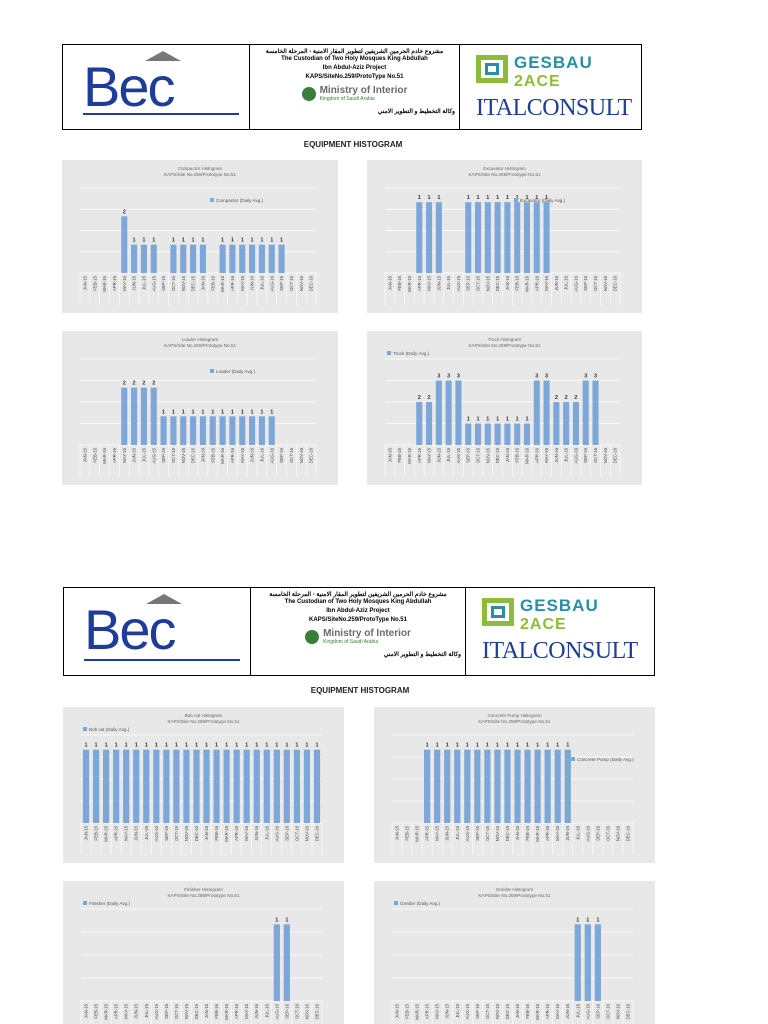  Describe the element at coordinates (389, 454) in the screenshot. I see `tick-label: JAN-15` at that location.